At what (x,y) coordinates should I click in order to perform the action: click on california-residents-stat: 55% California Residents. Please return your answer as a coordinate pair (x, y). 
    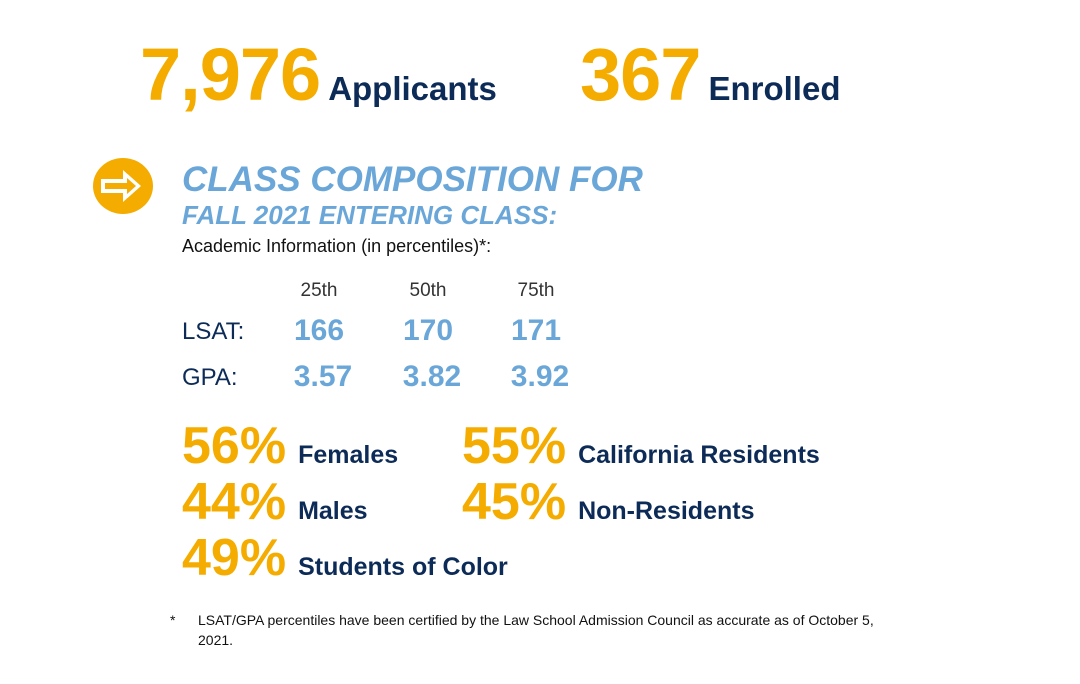
    Looking at the image, I should click on (641, 446).